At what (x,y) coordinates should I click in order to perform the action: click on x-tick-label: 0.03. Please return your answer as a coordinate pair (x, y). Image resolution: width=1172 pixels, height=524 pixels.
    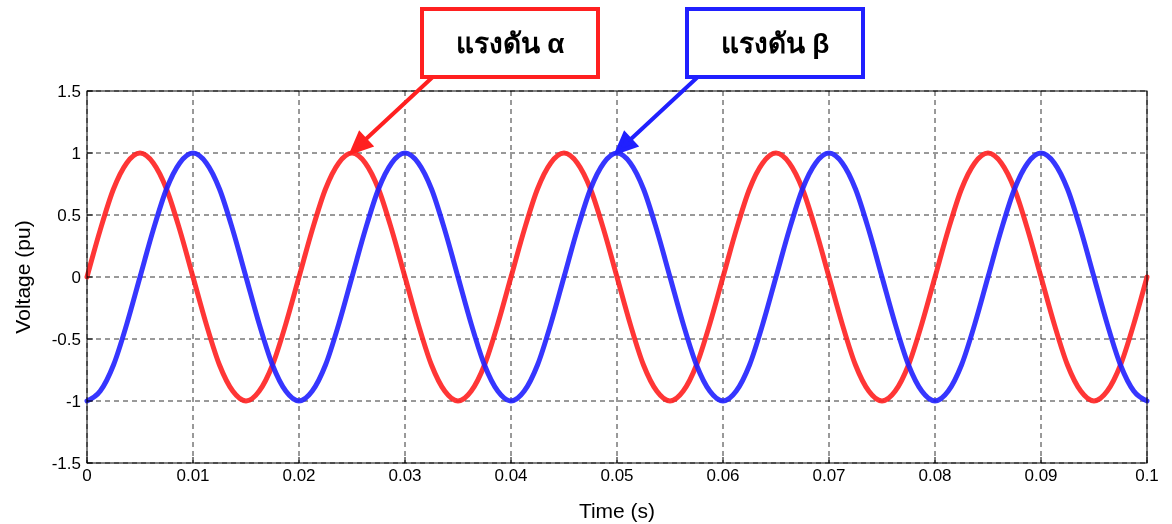
    Looking at the image, I should click on (405, 475).